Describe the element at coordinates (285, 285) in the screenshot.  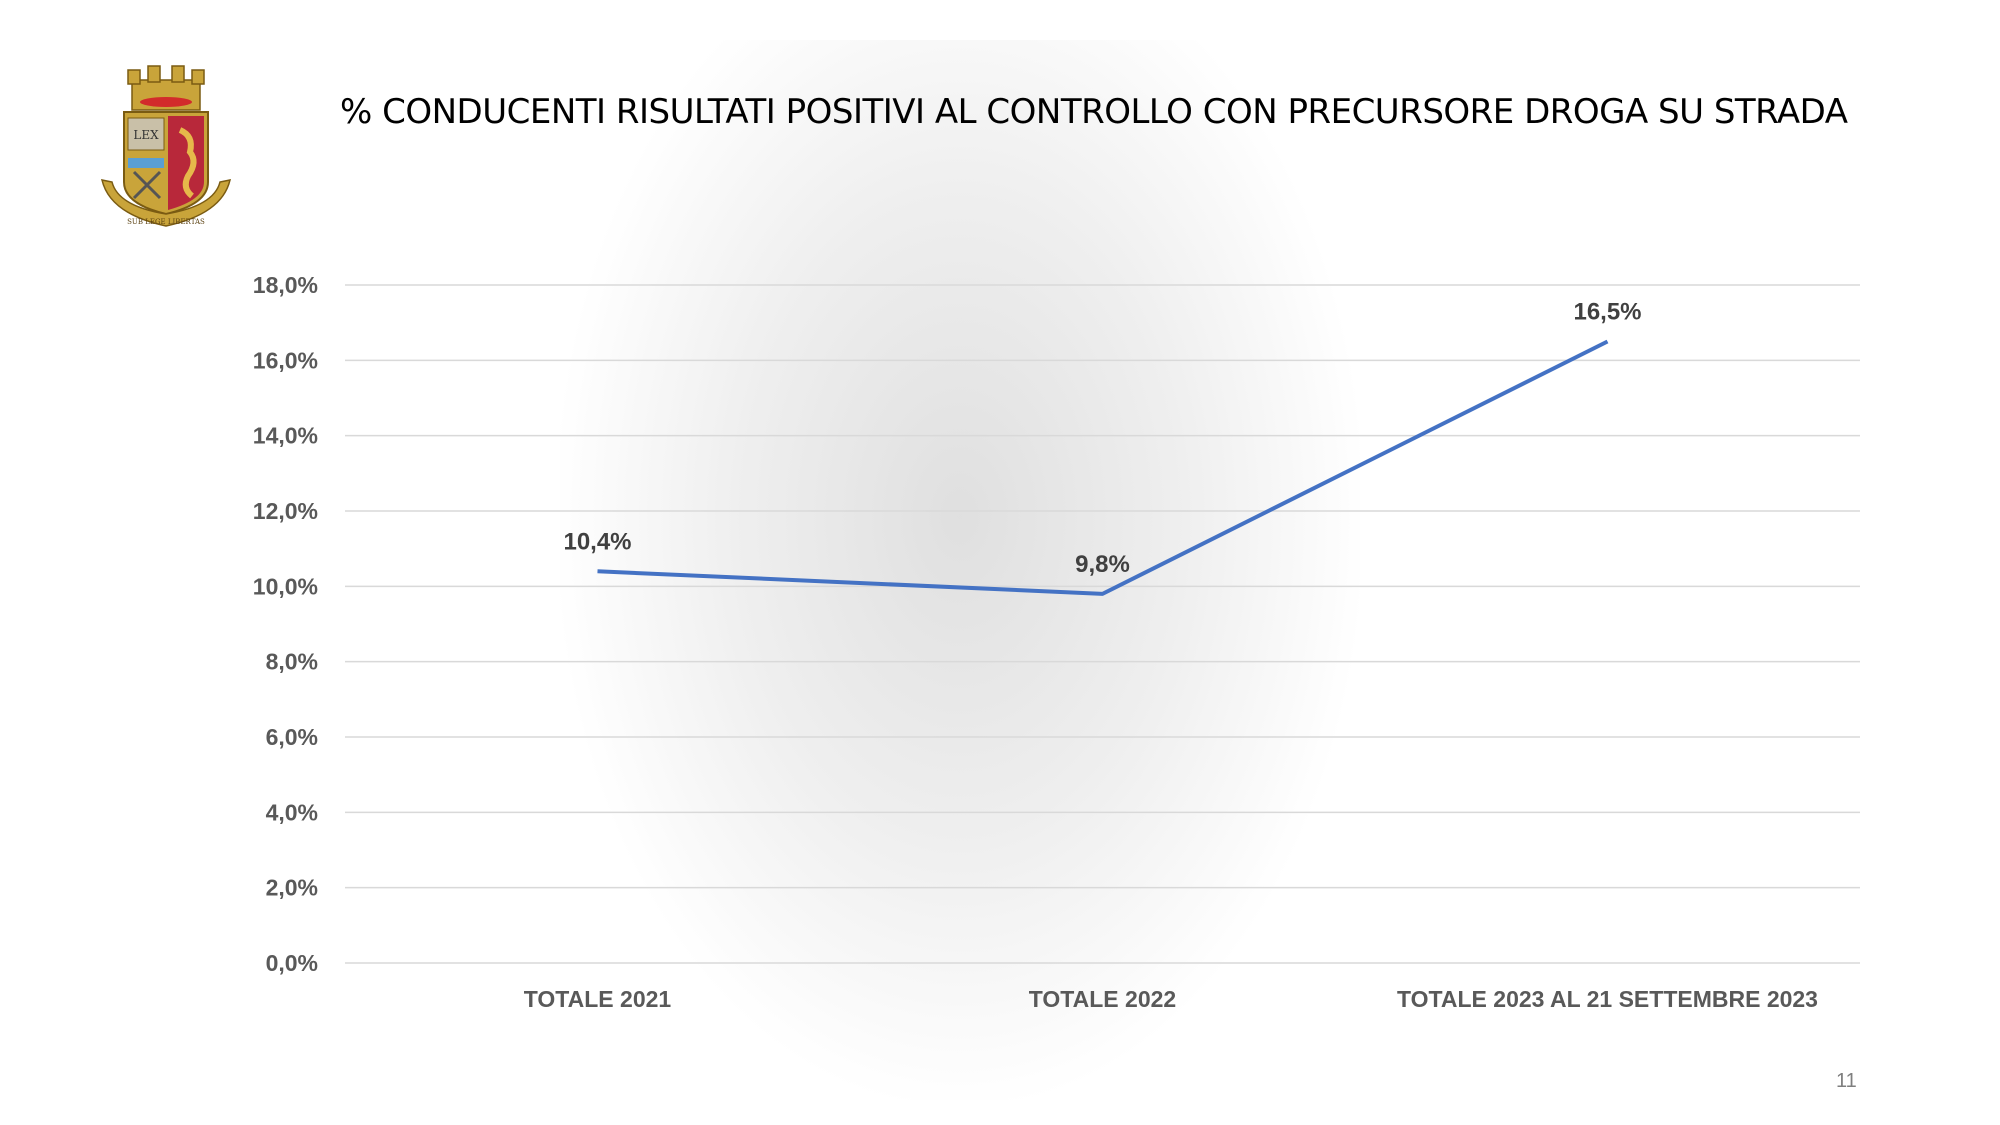
I see `y-tick-label: 18,0%` at that location.